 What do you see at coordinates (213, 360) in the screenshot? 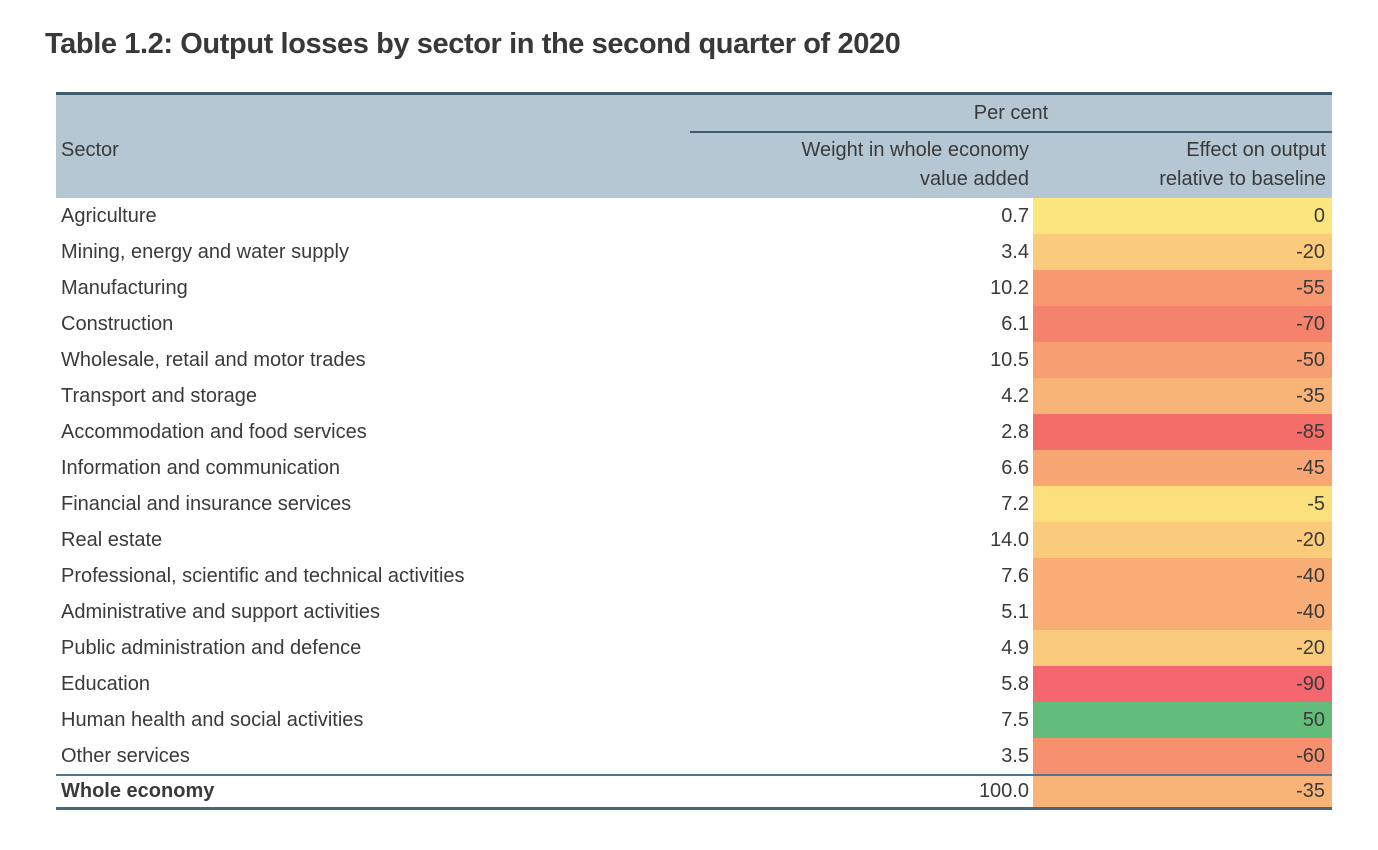
I see `sector-label: Wholesale, retail and motor trades` at bounding box center [213, 360].